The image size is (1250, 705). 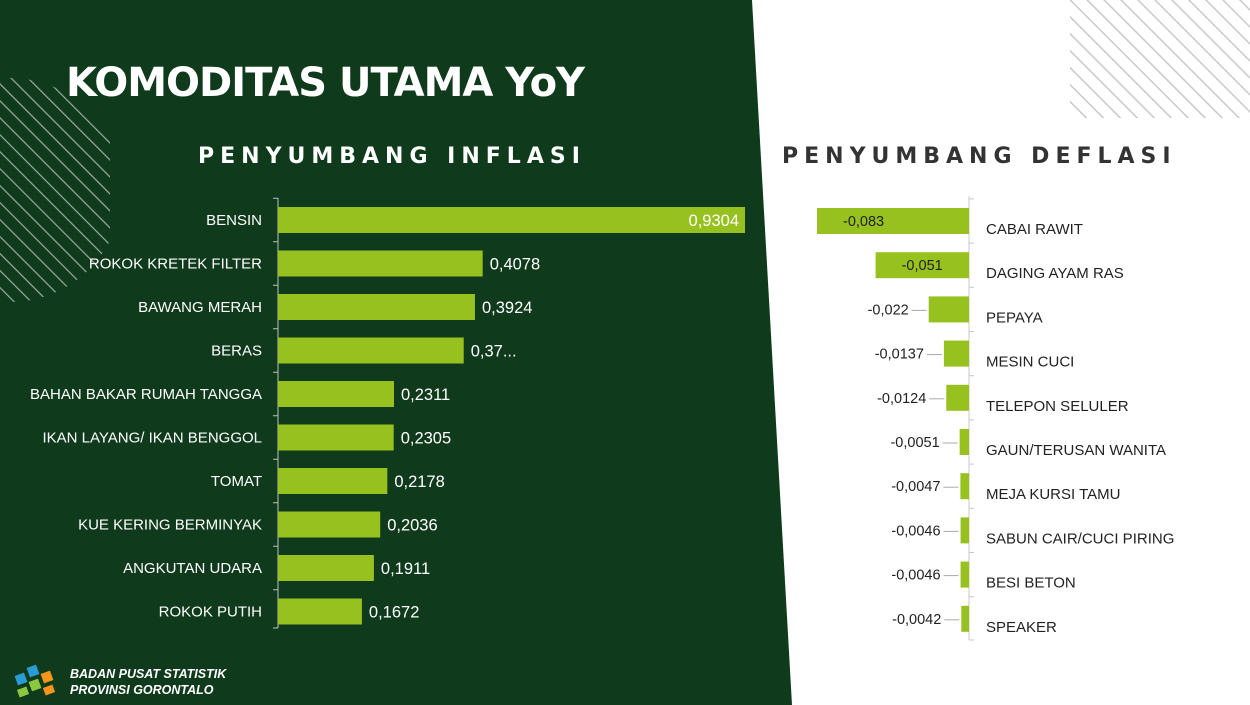 What do you see at coordinates (236, 351) in the screenshot?
I see `inflation-category-label: BERAS` at bounding box center [236, 351].